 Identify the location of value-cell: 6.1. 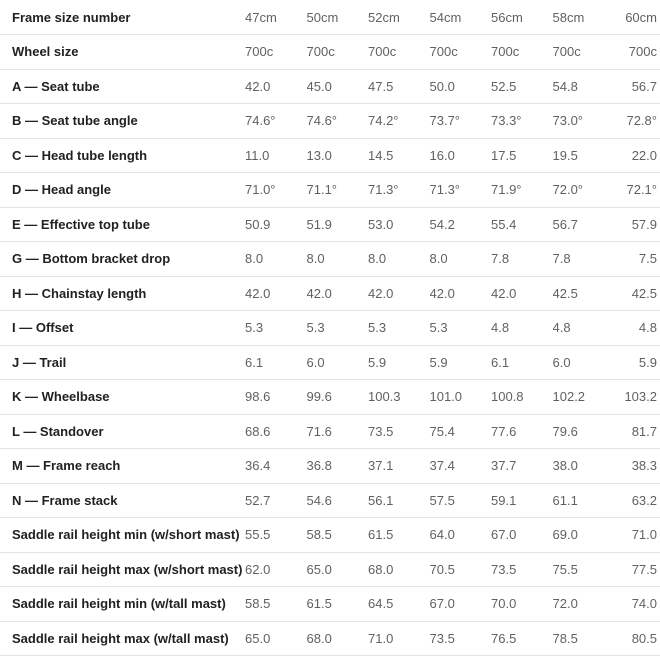
(522, 362).